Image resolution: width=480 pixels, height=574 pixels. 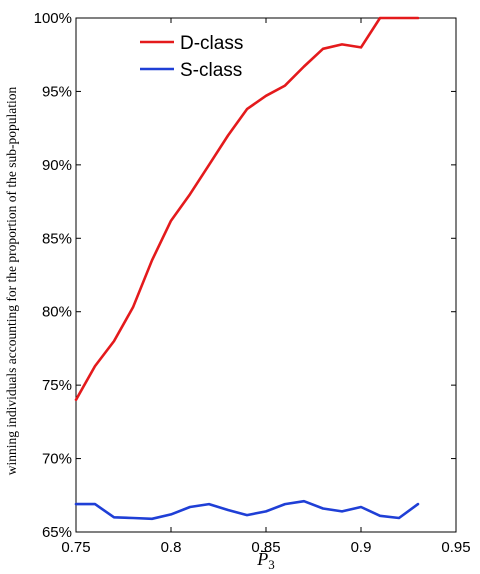 I want to click on y-tick-label: 75%, so click(x=57, y=385).